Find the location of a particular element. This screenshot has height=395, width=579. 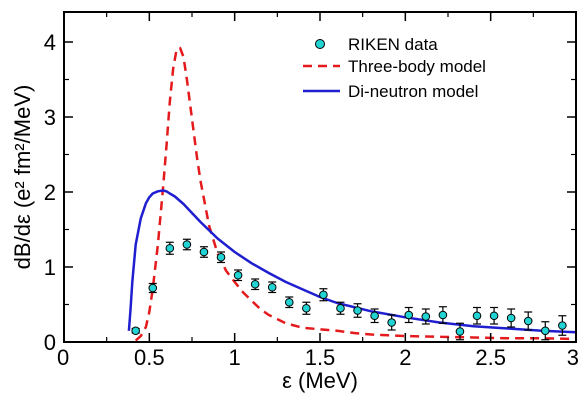

y-tick-label: 1 is located at coordinates (50, 267).